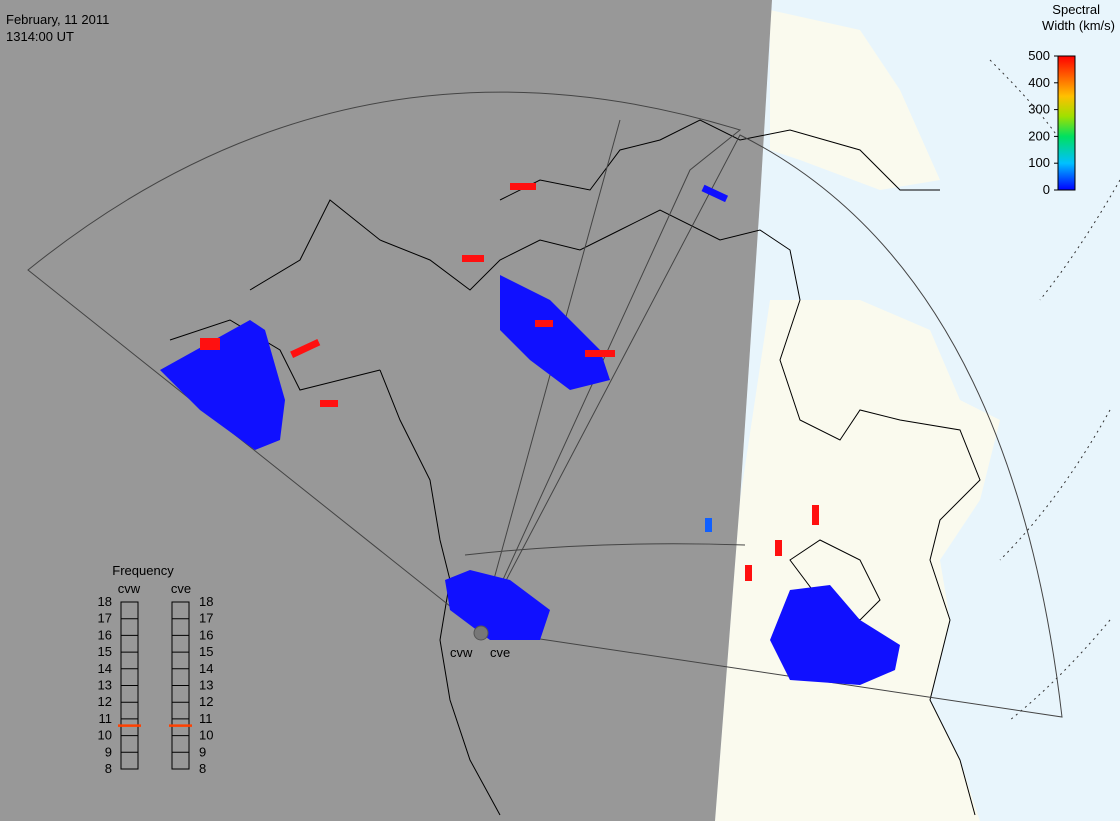 Image resolution: width=1120 pixels, height=821 pixels. I want to click on land, so click(855, 100).